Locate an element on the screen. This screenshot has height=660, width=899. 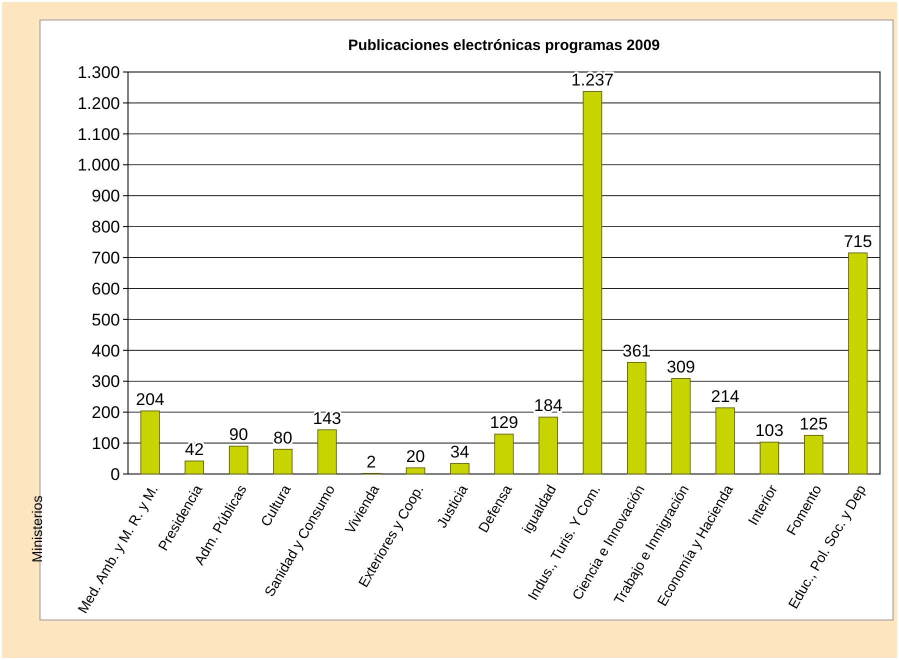
data-label: 214 is located at coordinates (725, 396).